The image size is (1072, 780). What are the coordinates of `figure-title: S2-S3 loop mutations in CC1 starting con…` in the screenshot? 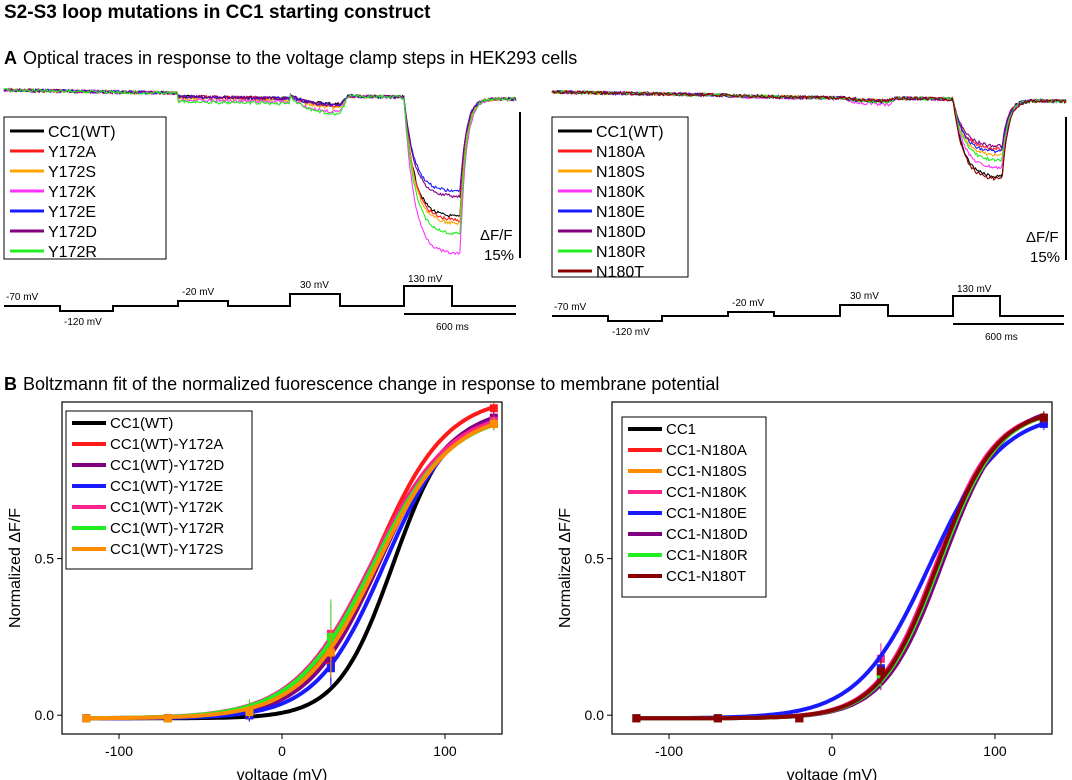 It's located at (217, 12).